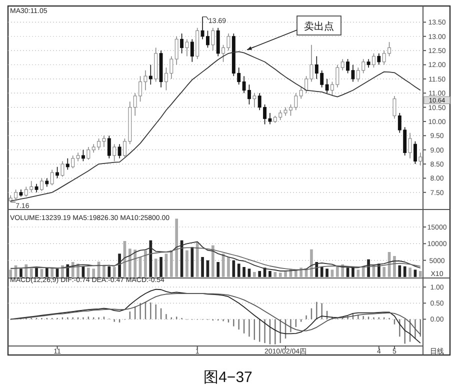 This screenshot has width=456, height=391. I want to click on text: 图4−37, so click(228, 377).